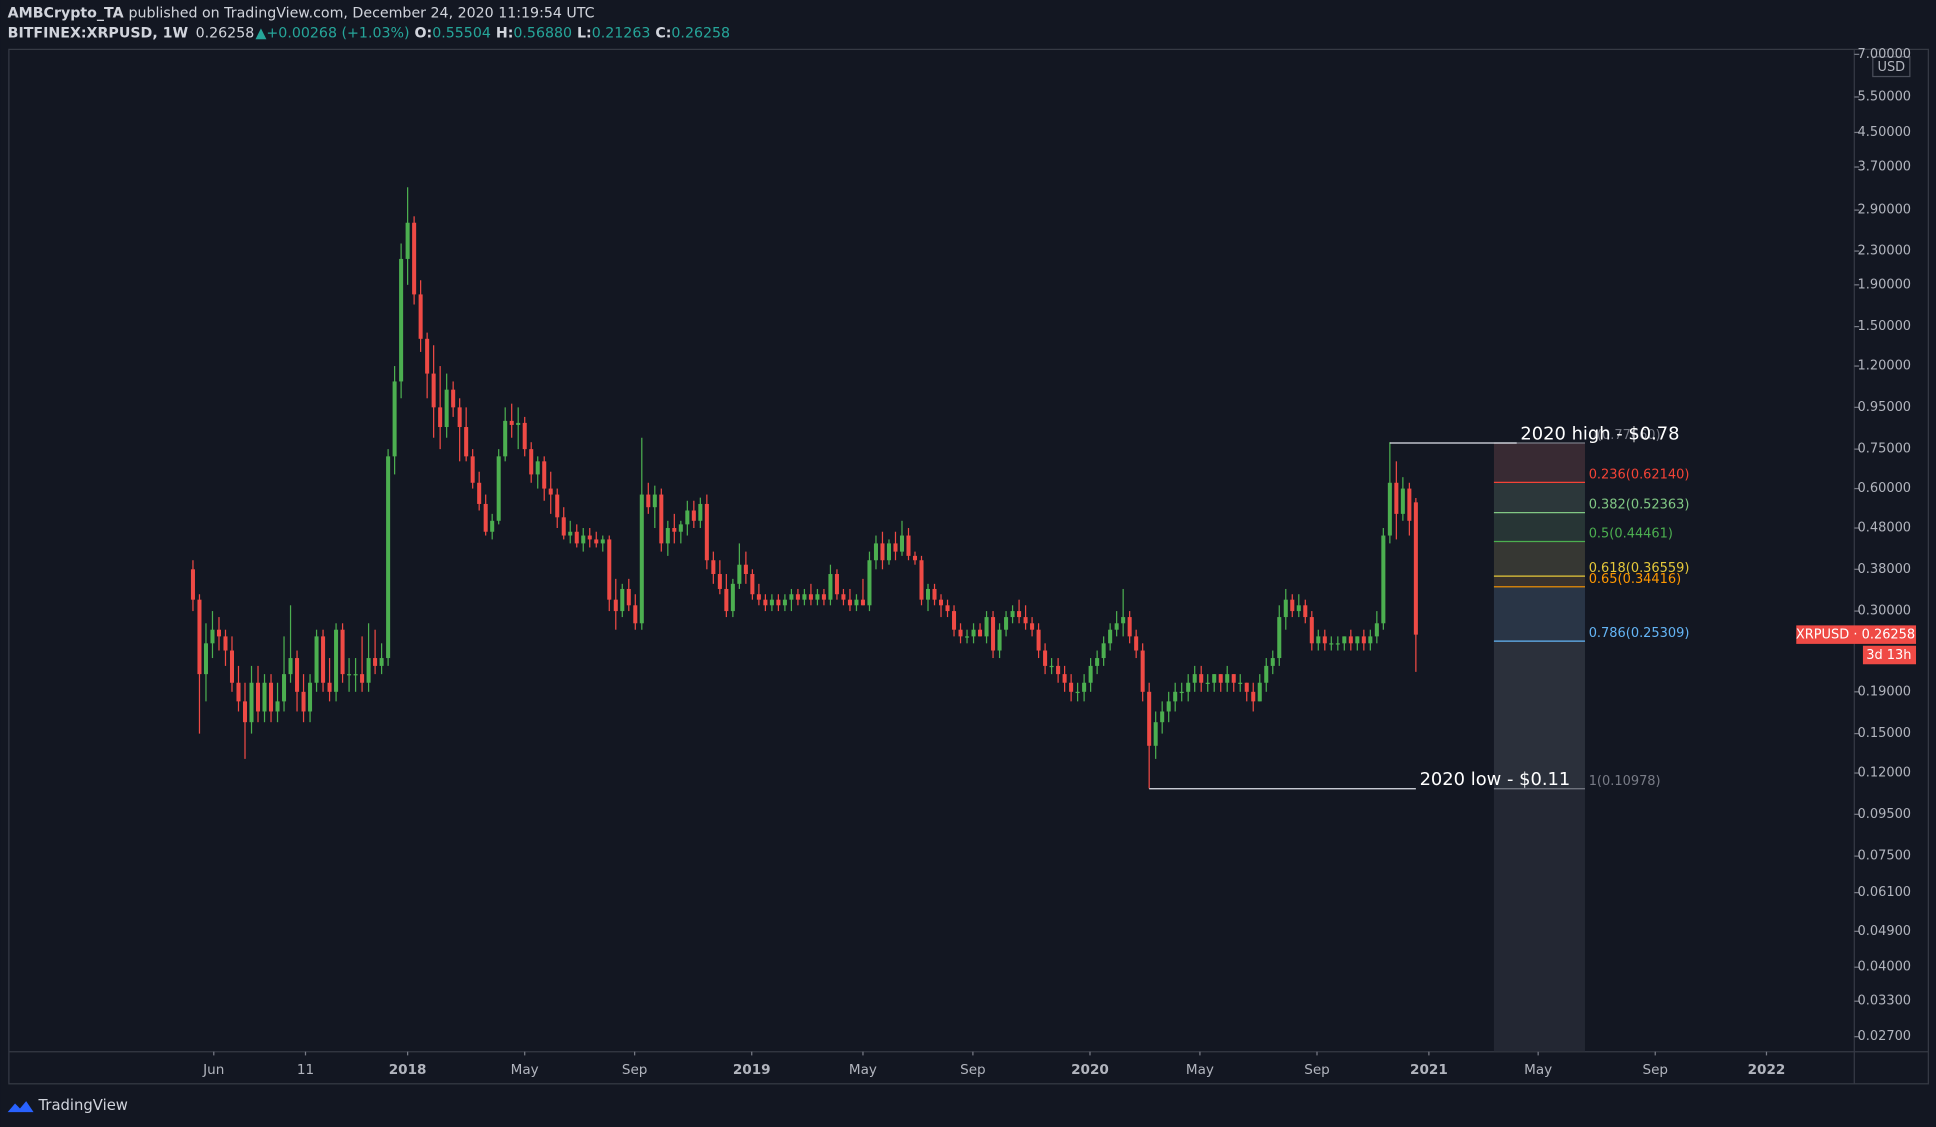 This screenshot has height=1127, width=1936. Describe the element at coordinates (1884, 931) in the screenshot. I see `y-tick-label: 0.04900` at that location.